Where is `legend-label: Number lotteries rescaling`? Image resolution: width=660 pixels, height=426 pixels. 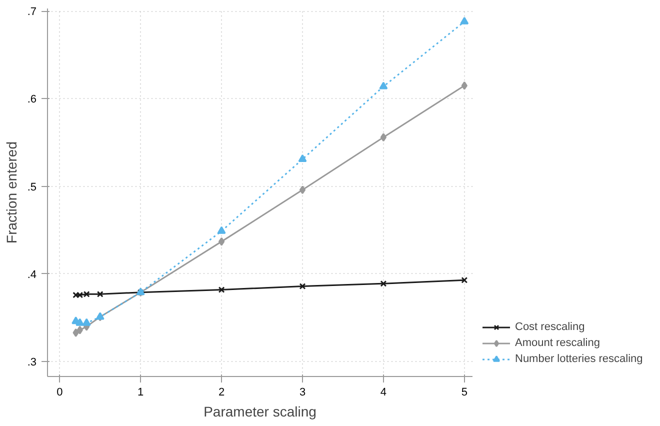 legend-label: Number lotteries rescaling is located at coordinates (579, 359).